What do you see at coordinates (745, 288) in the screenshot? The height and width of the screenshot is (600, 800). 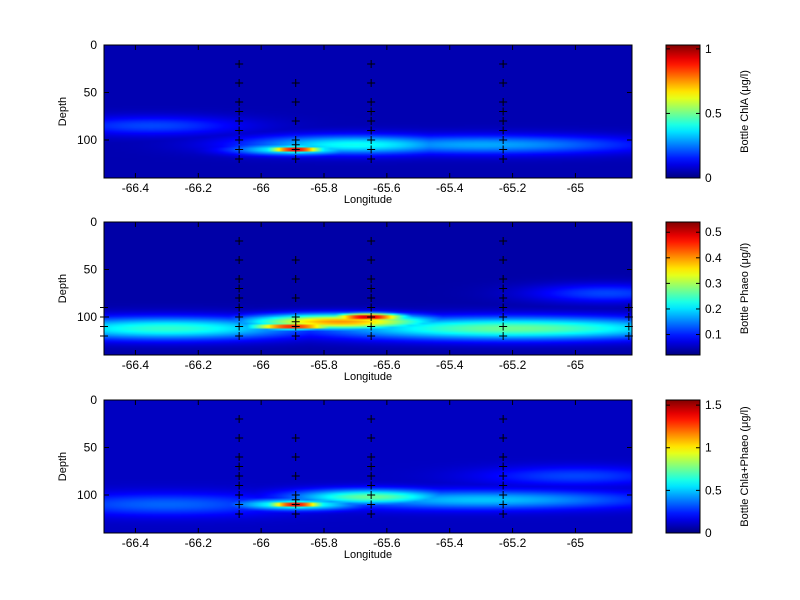 I see `colorbar-label: Bottle Phaeo (μg/l)` at bounding box center [745, 288].